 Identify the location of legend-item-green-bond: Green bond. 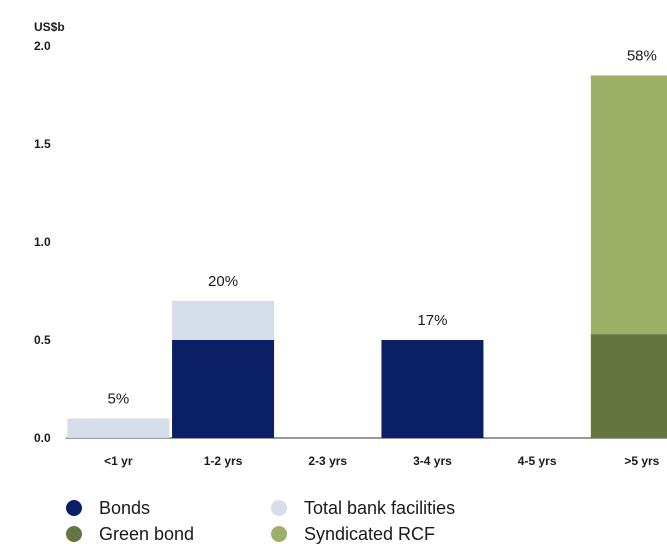
(130, 534).